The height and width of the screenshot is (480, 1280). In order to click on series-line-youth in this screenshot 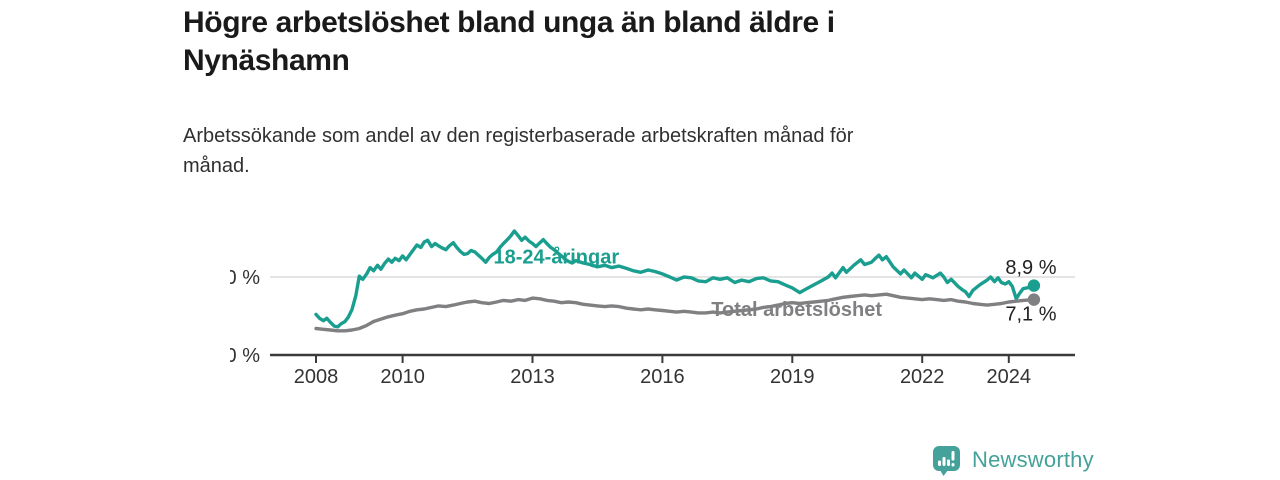, I will do `click(675, 279)`.